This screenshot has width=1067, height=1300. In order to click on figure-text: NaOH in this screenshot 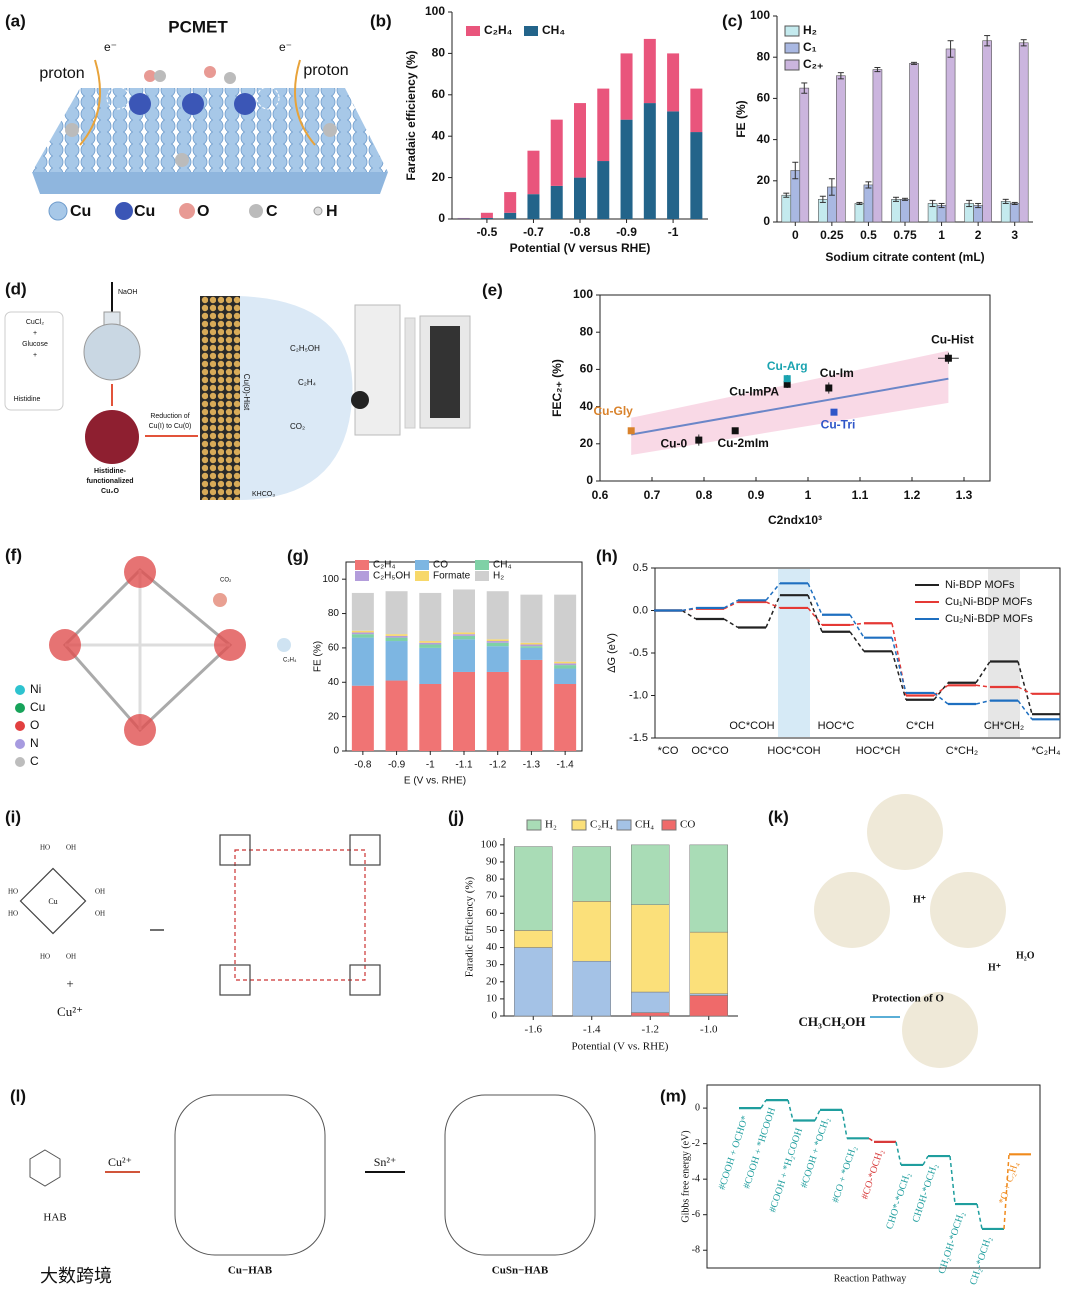, I will do `click(127, 292)`.